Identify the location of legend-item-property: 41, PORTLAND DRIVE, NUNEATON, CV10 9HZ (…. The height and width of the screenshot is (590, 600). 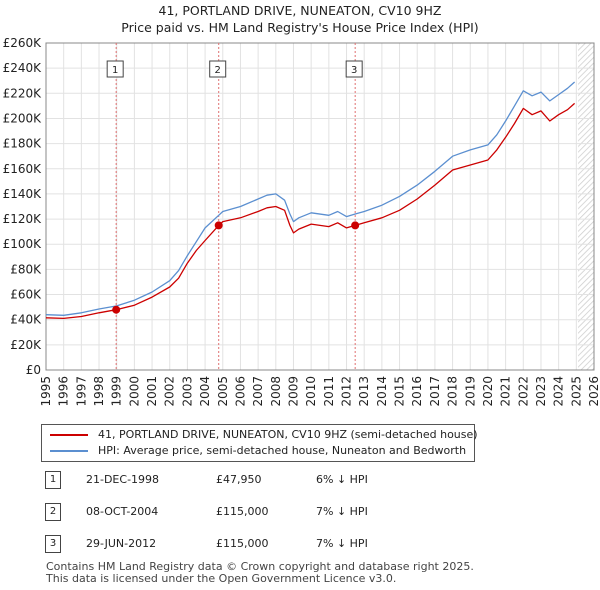
(264, 435).